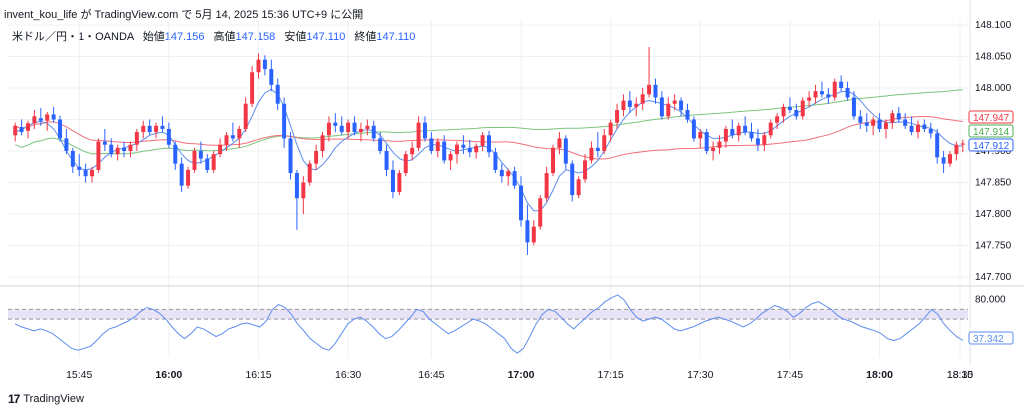 The image size is (1024, 413). Describe the element at coordinates (224, 37) in the screenshot. I see `high-label: 高値` at that location.